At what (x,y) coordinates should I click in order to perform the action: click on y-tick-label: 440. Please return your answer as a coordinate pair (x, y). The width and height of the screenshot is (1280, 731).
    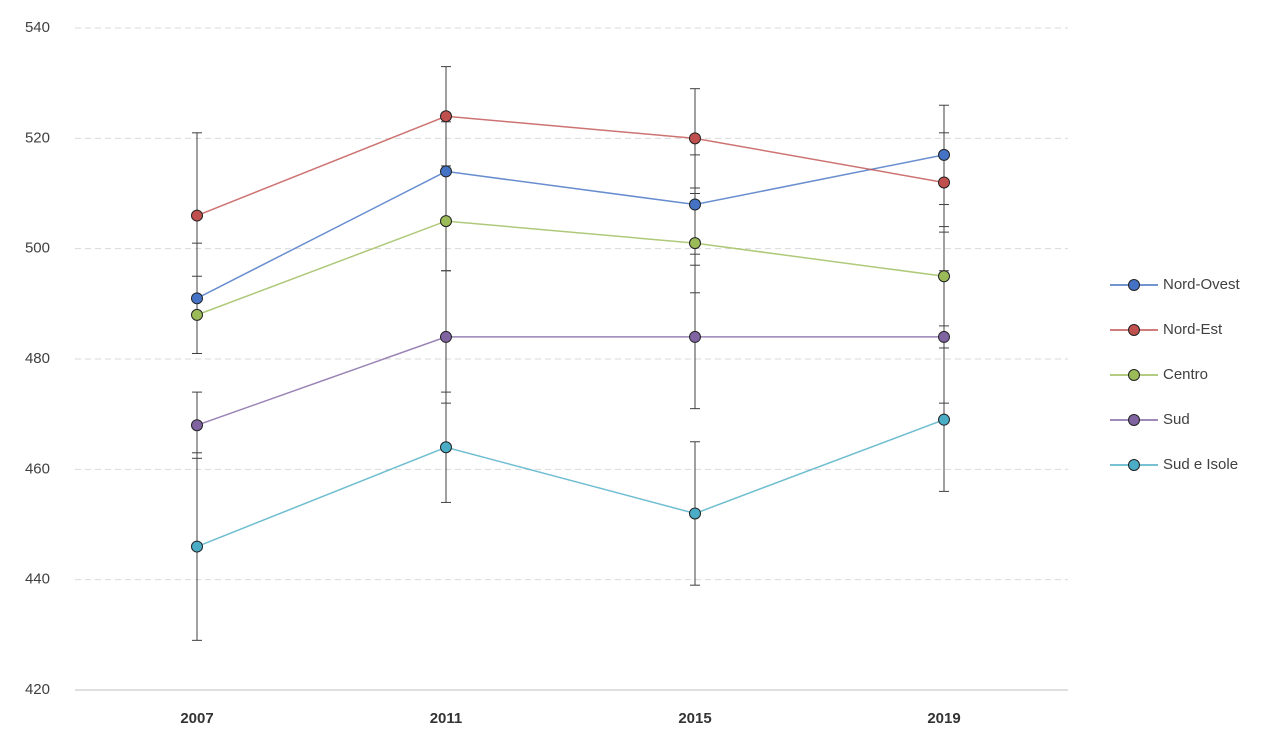
    Looking at the image, I should click on (37, 579).